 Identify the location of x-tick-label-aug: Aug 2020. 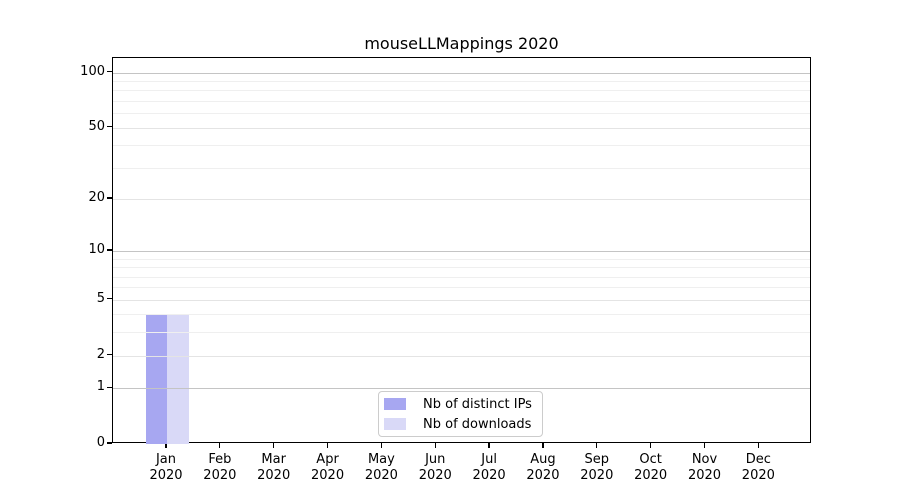
(543, 467).